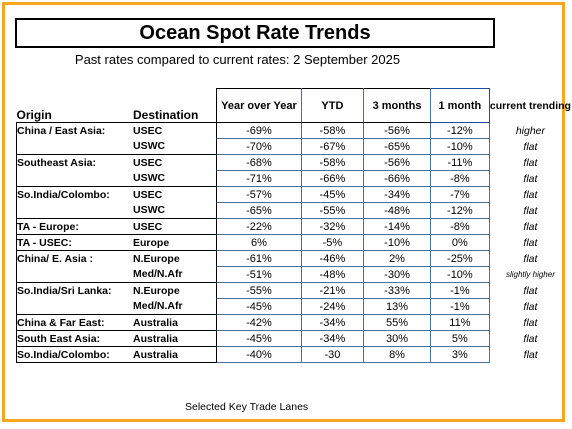  What do you see at coordinates (293, 306) in the screenshot?
I see `table-row: Med/N.Afr -45% -24% 13% -1% flat` at bounding box center [293, 306].